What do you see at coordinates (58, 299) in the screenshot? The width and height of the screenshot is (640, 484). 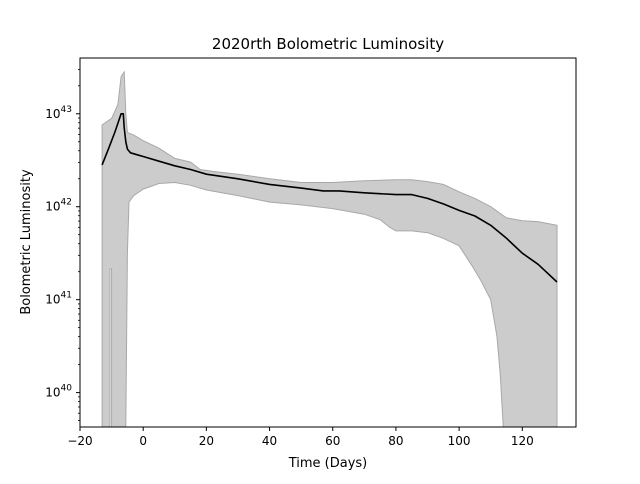 I see `y-tick-label: 1041` at bounding box center [58, 299].